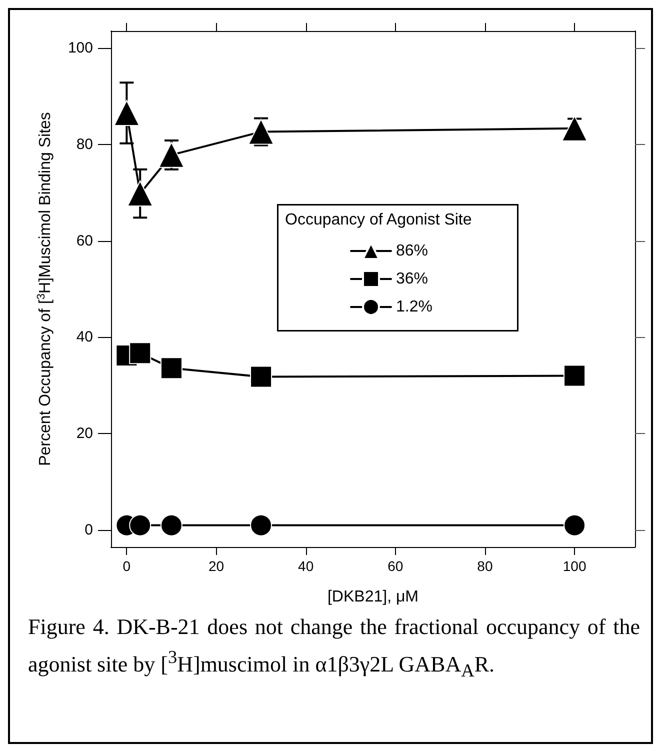 Image resolution: width=663 pixels, height=752 pixels. I want to click on legend-label: 36%, so click(412, 279).